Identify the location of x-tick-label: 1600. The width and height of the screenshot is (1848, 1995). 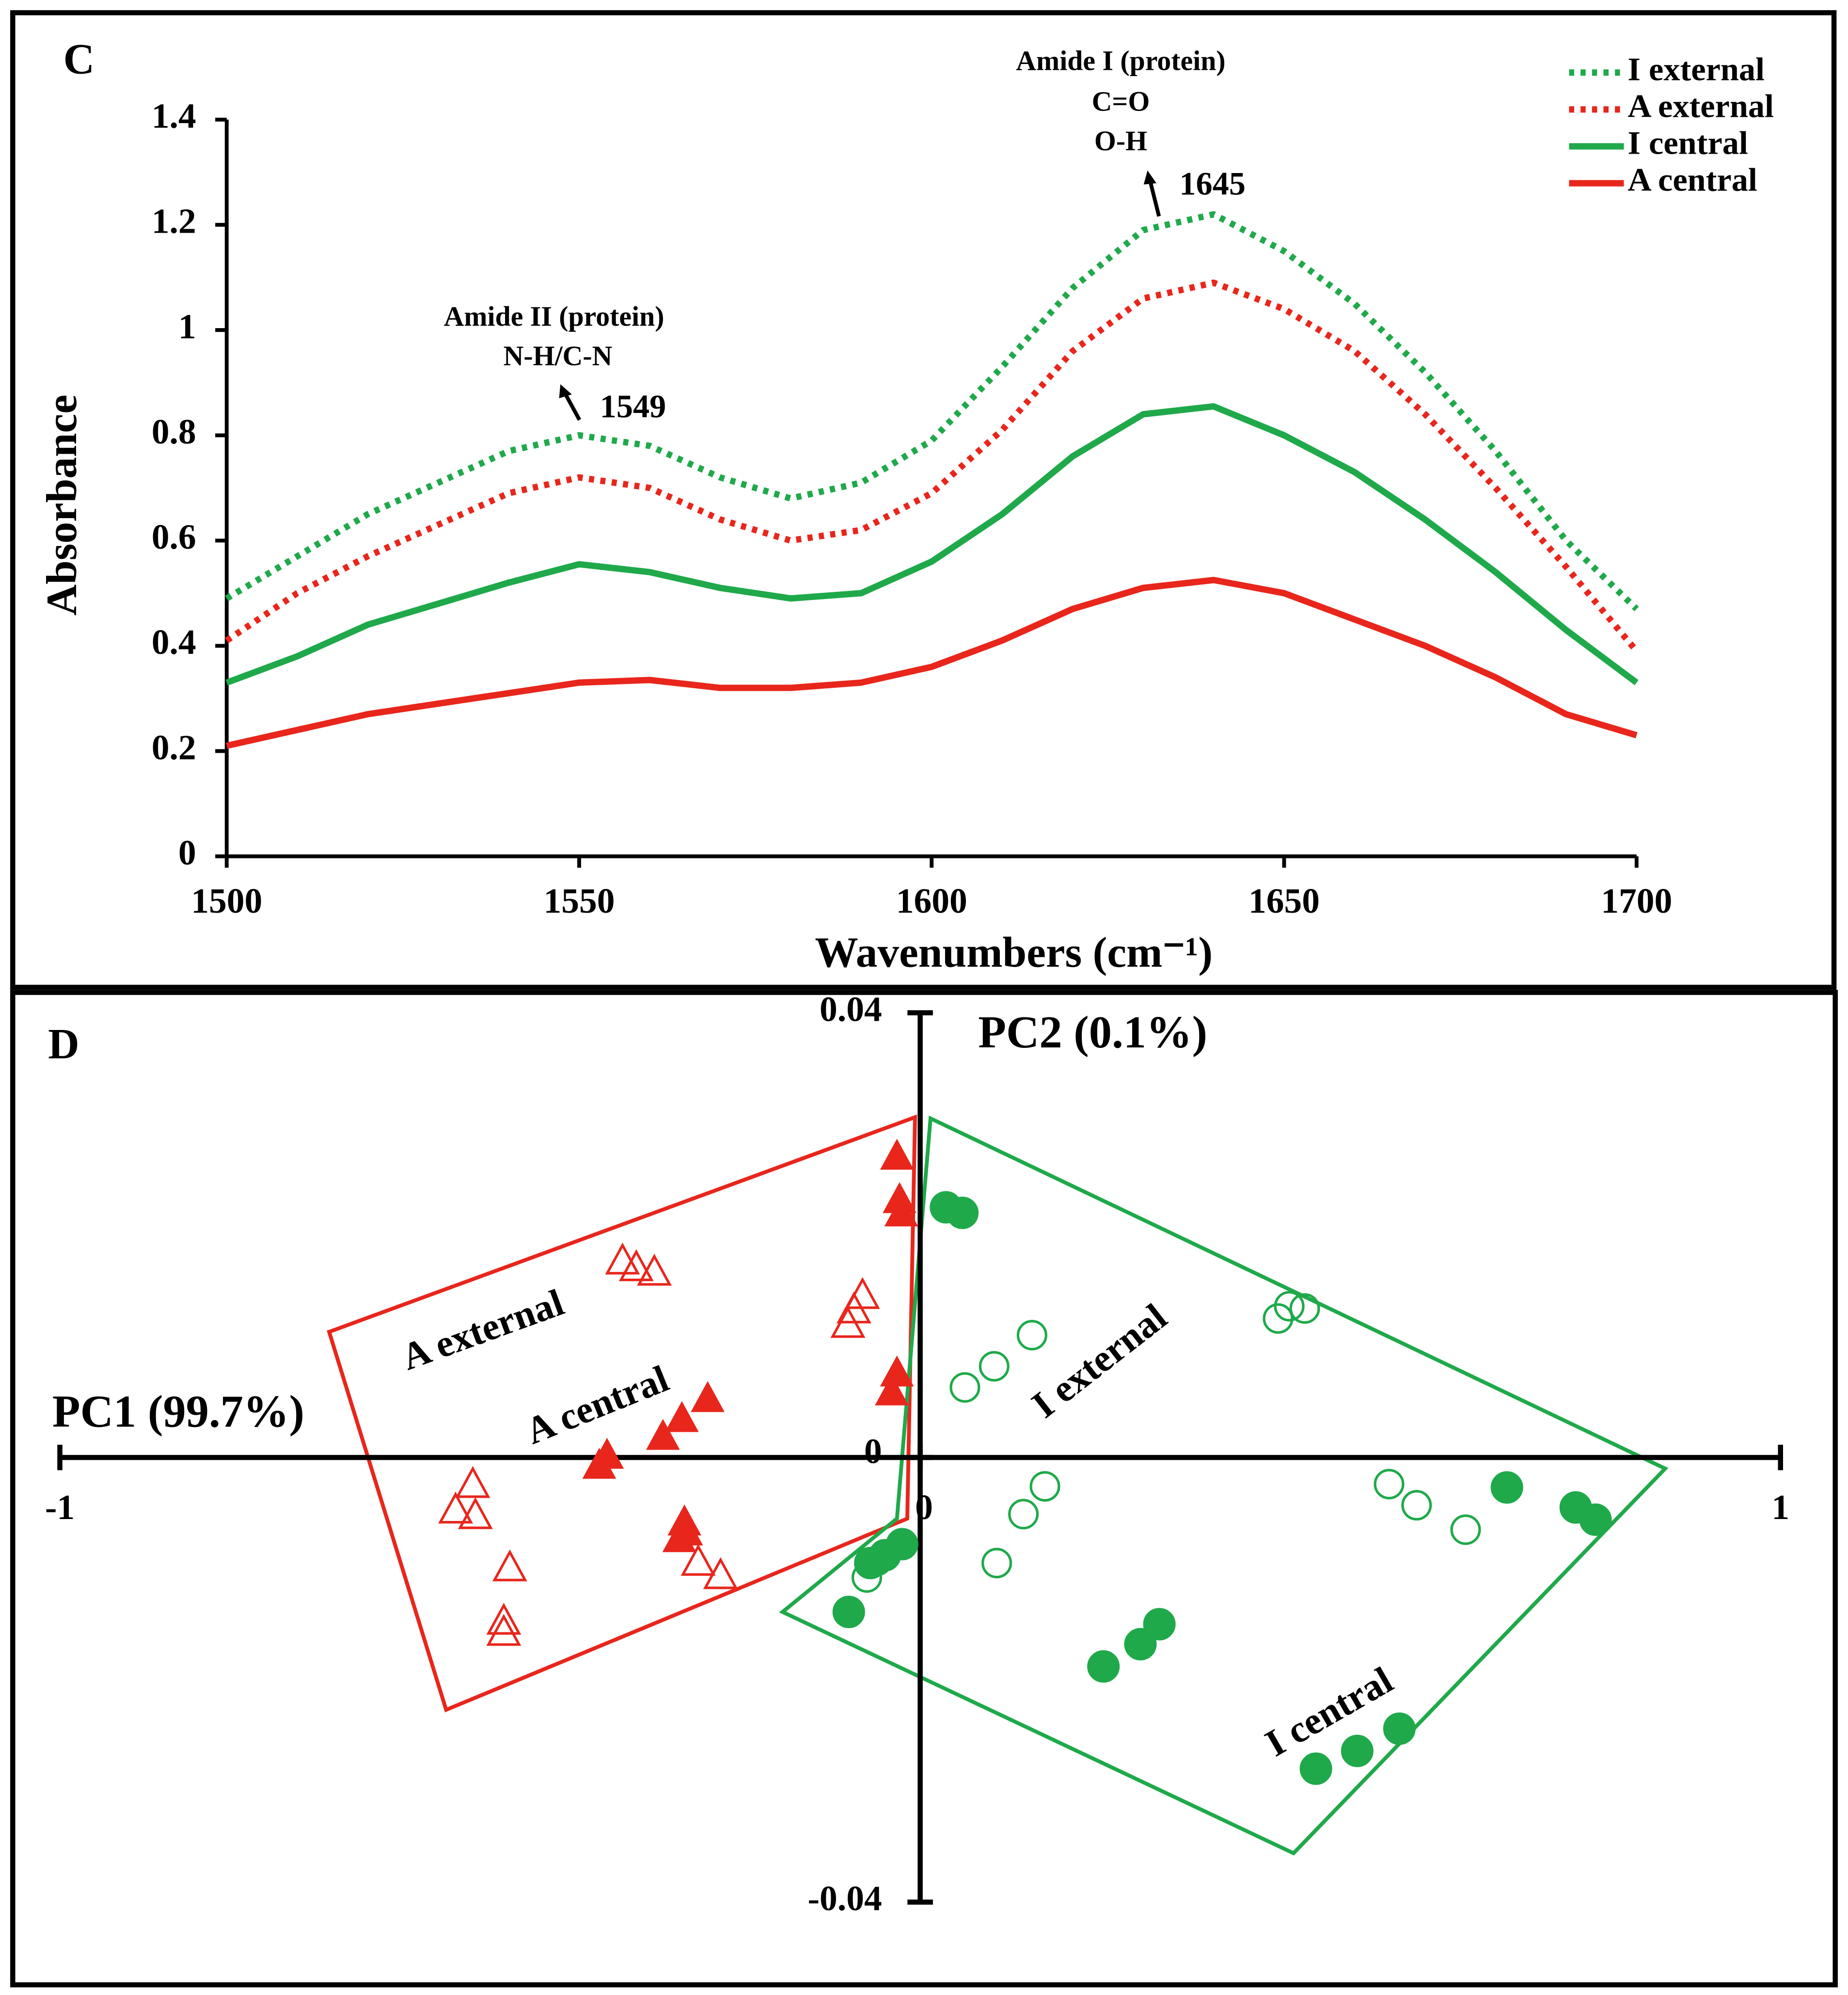
(931, 901).